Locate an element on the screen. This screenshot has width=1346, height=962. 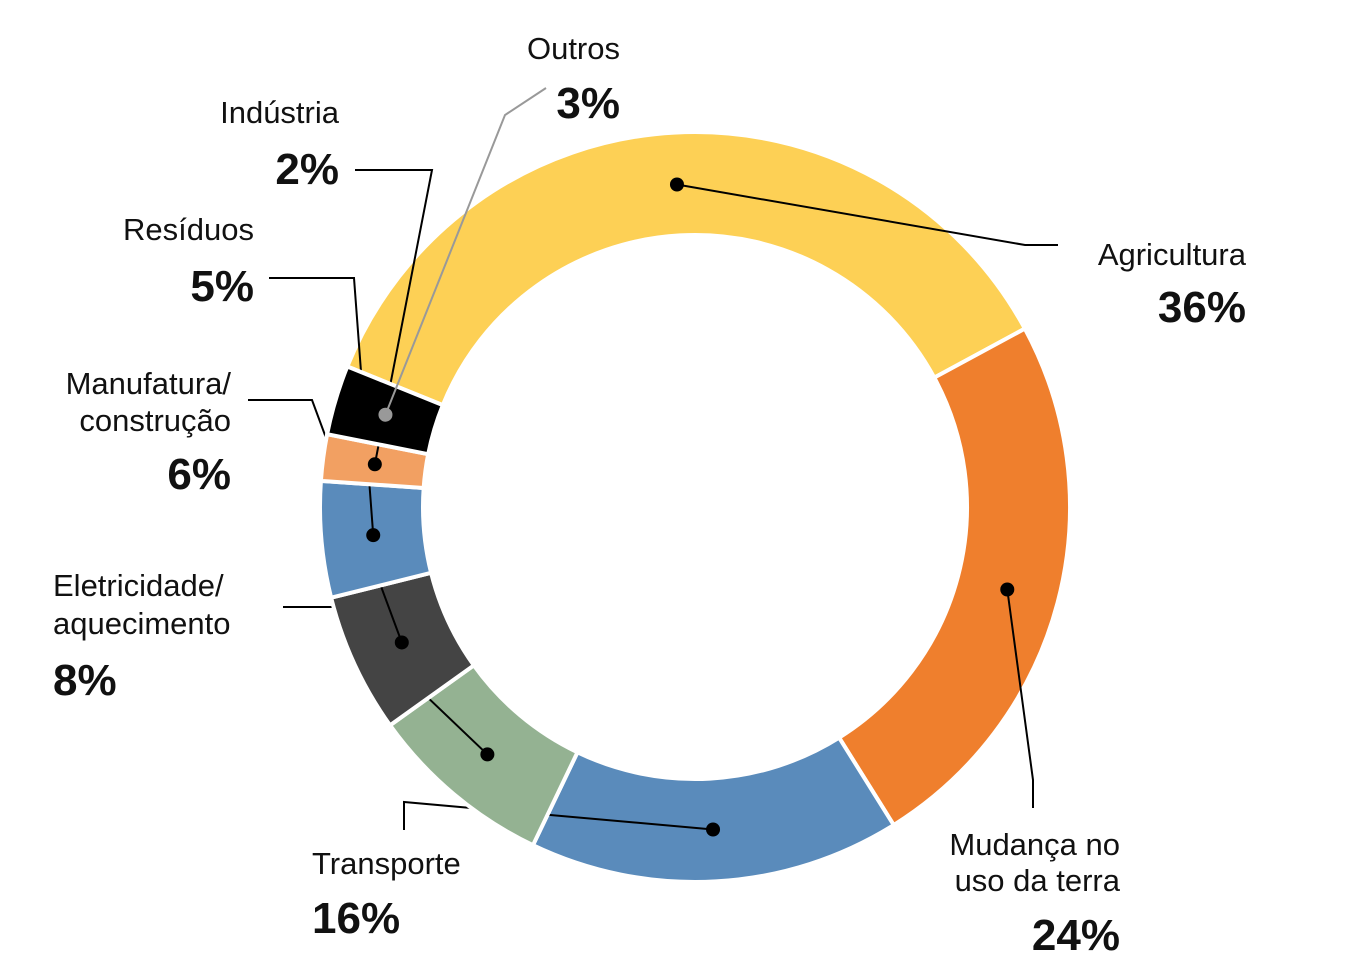
leader-dot-manufatura-construcao is located at coordinates (401, 642).